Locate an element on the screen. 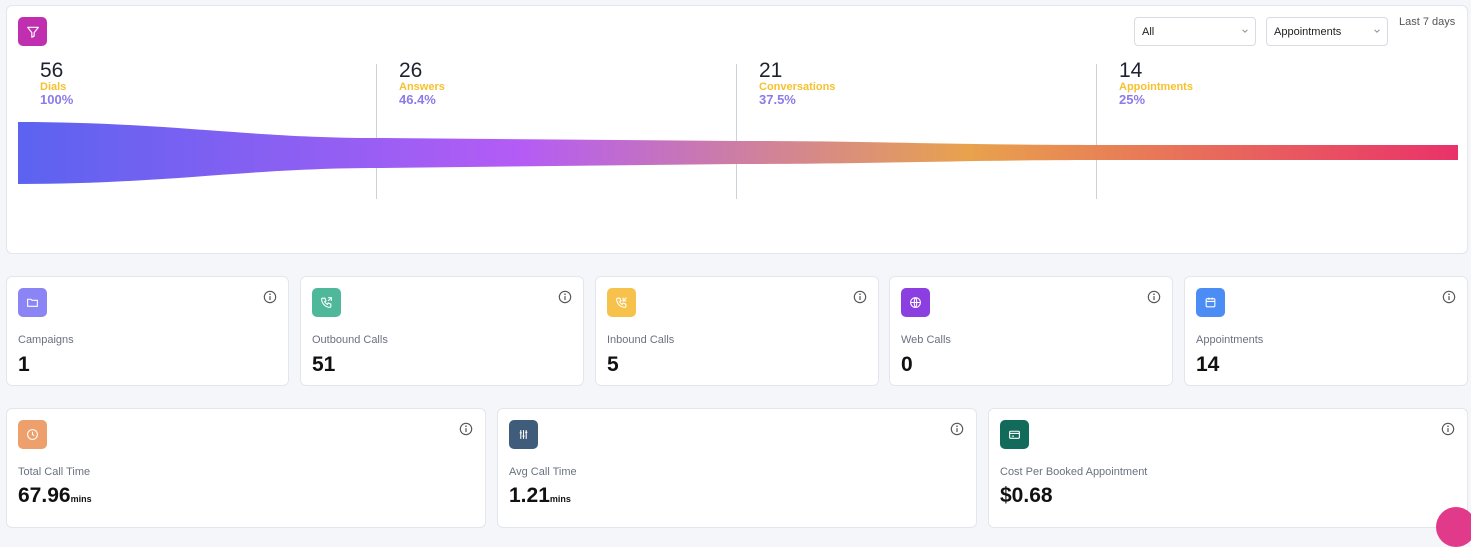 The image size is (1471, 547). stat-label: Appointments is located at coordinates (1230, 340).